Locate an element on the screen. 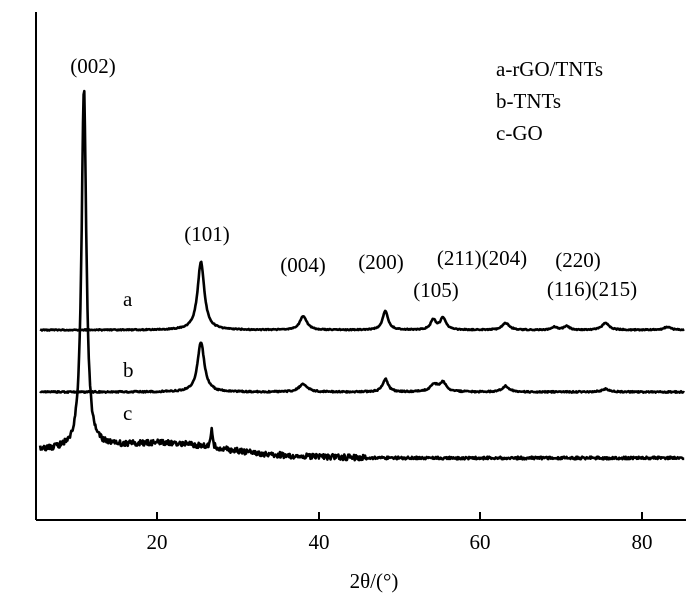 Image resolution: width=700 pixels, height=601 pixels. legend-entry-c: c-GO is located at coordinates (519, 133).